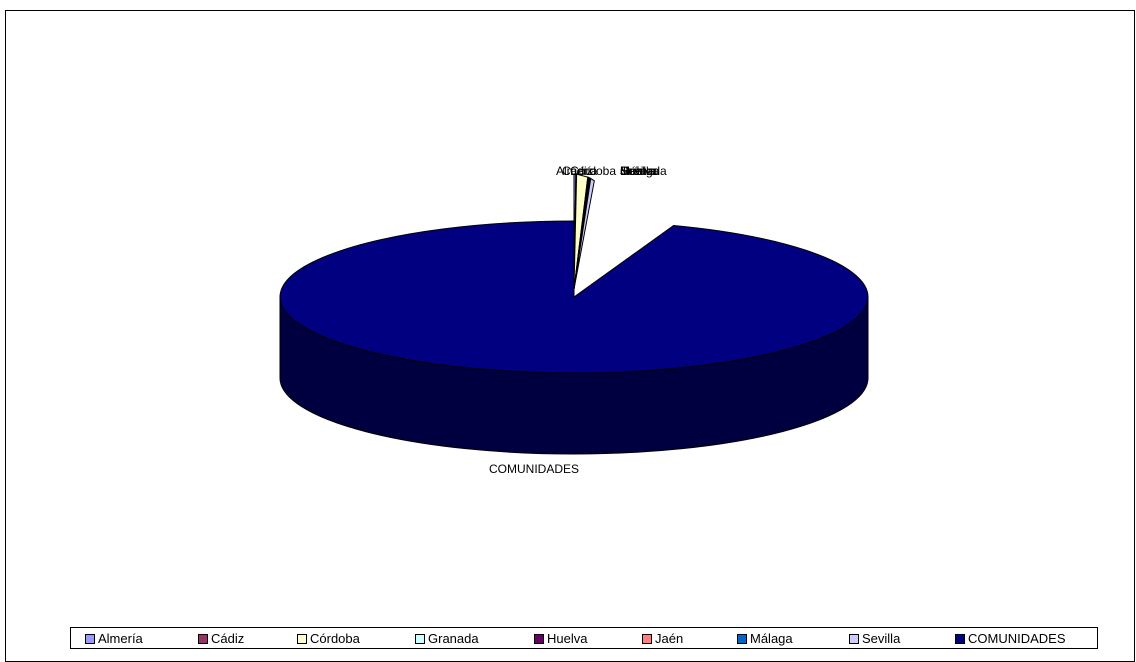 The image size is (1136, 662). I want to click on legend-item-huelva: Huelva, so click(560, 638).